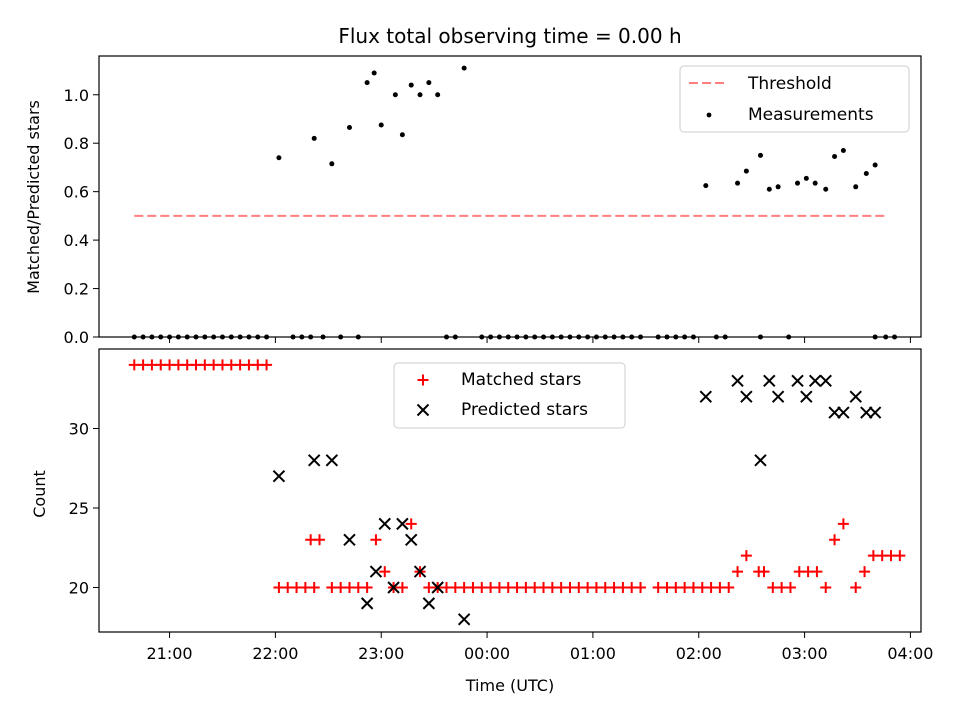 The width and height of the screenshot is (960, 720). Describe the element at coordinates (509, 395) in the screenshot. I see `bottom-legend-box` at that location.